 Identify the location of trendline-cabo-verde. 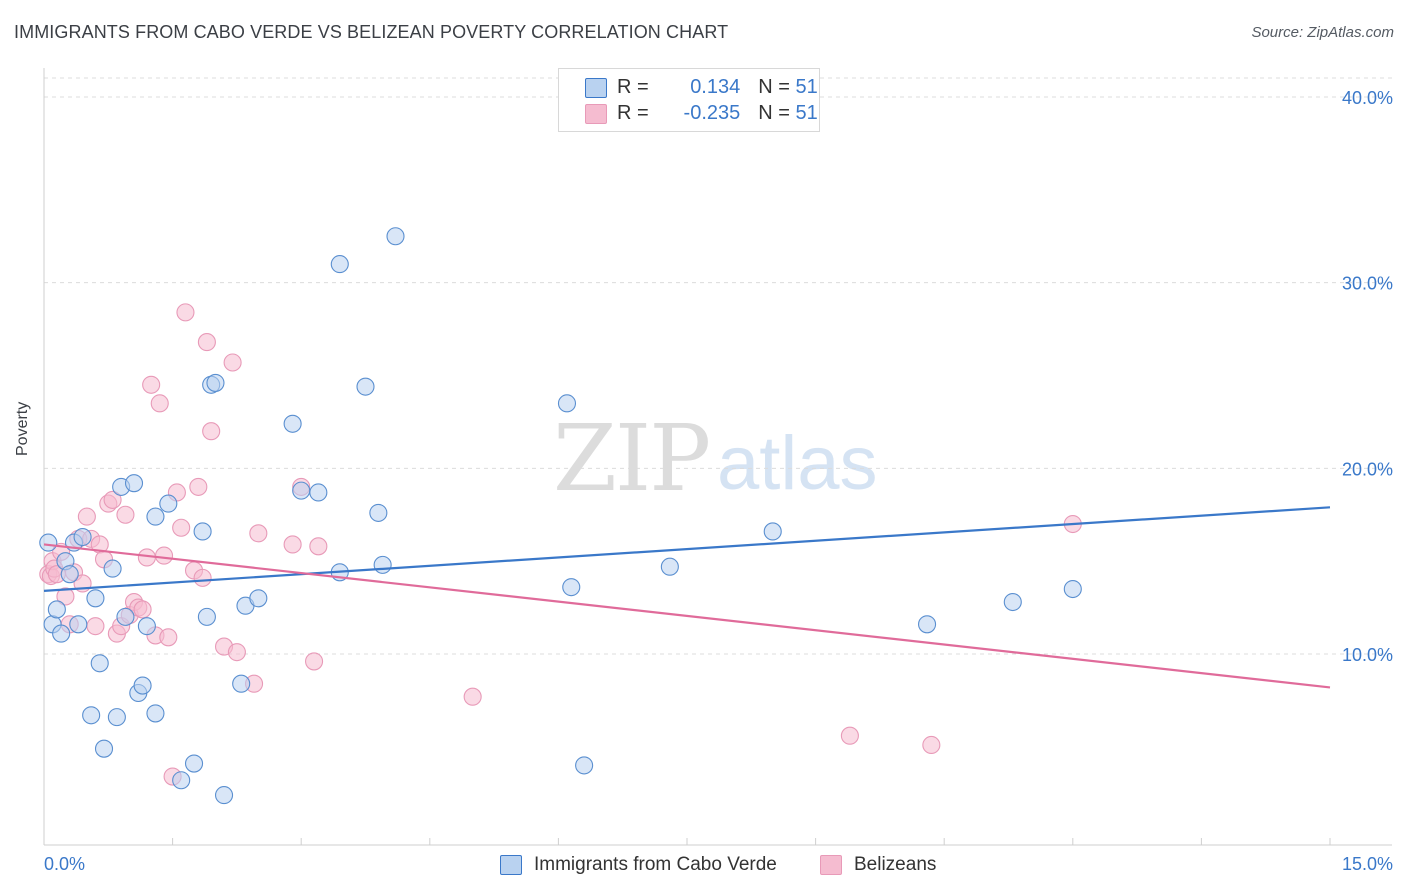
(687, 549).